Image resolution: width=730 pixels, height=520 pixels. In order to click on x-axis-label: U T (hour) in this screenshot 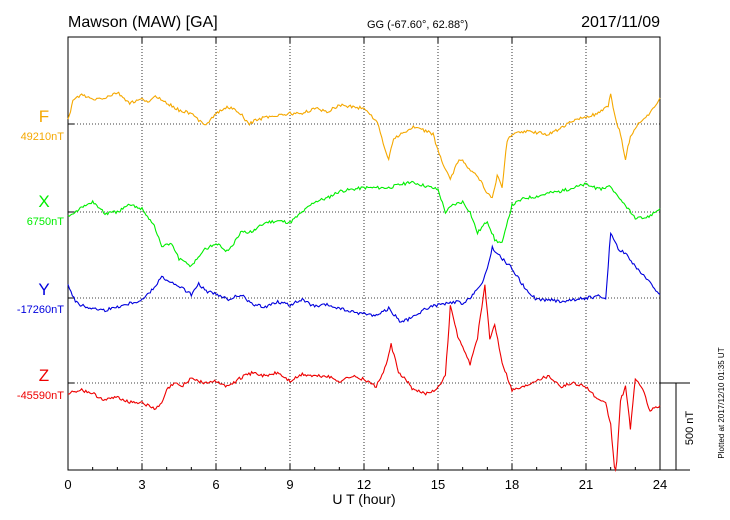, I will do `click(363, 499)`.